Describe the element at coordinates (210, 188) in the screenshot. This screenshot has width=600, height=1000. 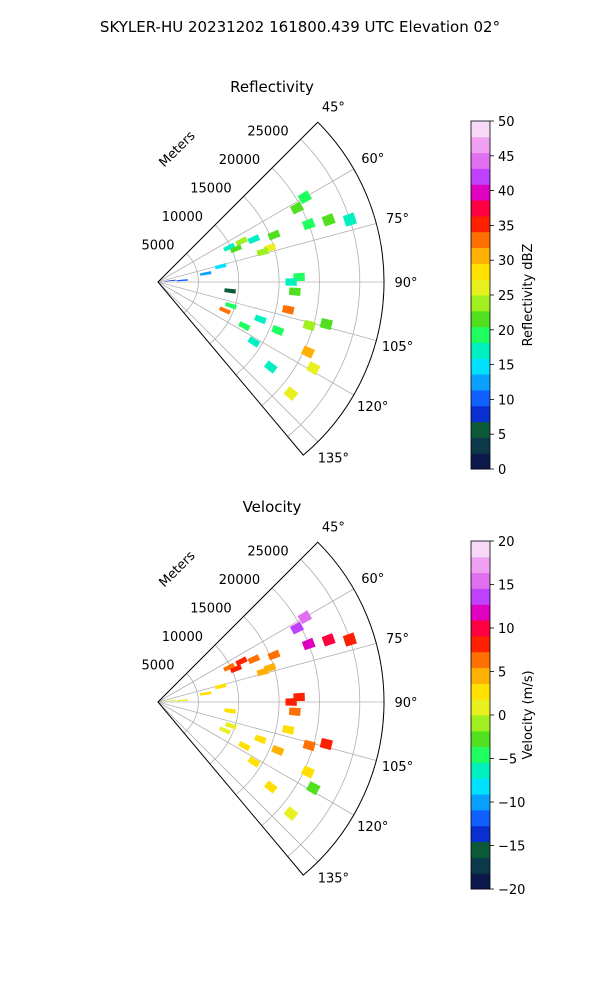
I see `range-tick-label: 15000` at that location.